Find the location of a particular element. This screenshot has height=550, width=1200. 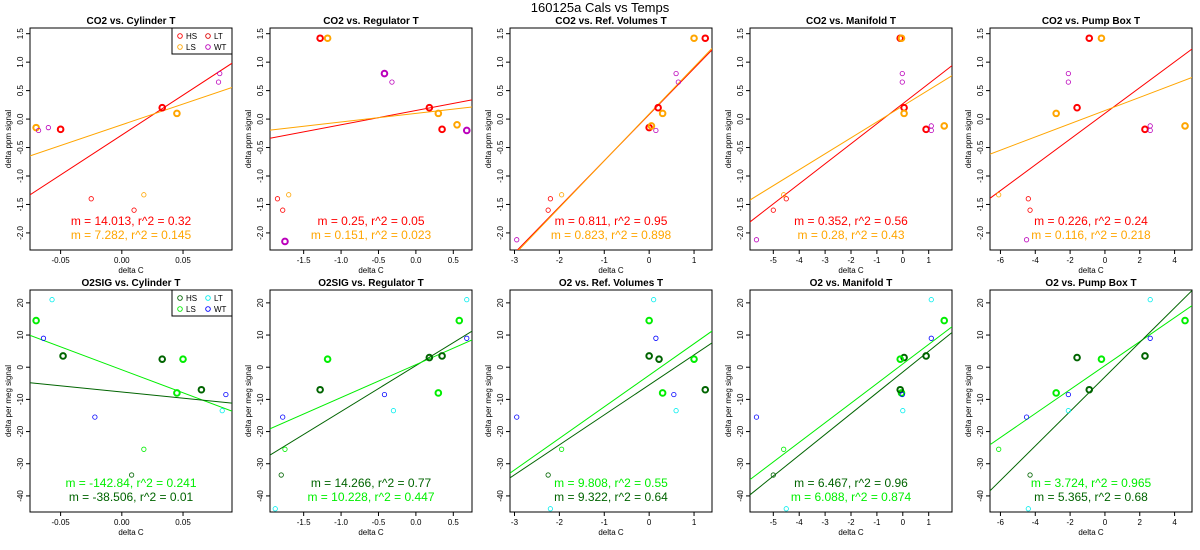

x-tick-label: 0.05 is located at coordinates (183, 522).